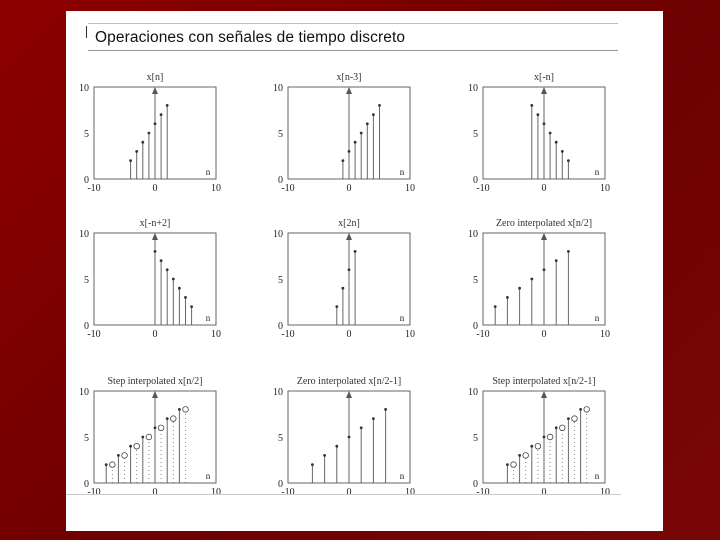 Image resolution: width=720 pixels, height=540 pixels. I want to click on plot-title: Step interpolated x[n/2], so click(155, 381).